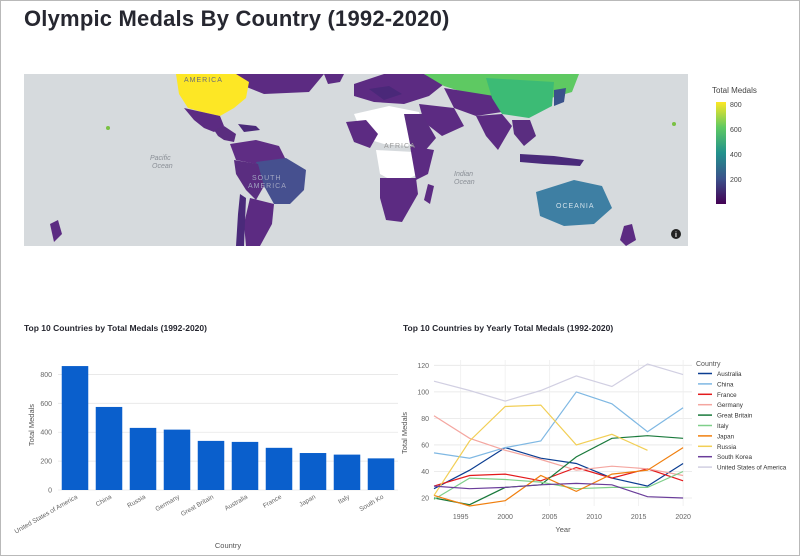 This screenshot has height=559, width=800. I want to click on x-axis-title: Year, so click(563, 529).